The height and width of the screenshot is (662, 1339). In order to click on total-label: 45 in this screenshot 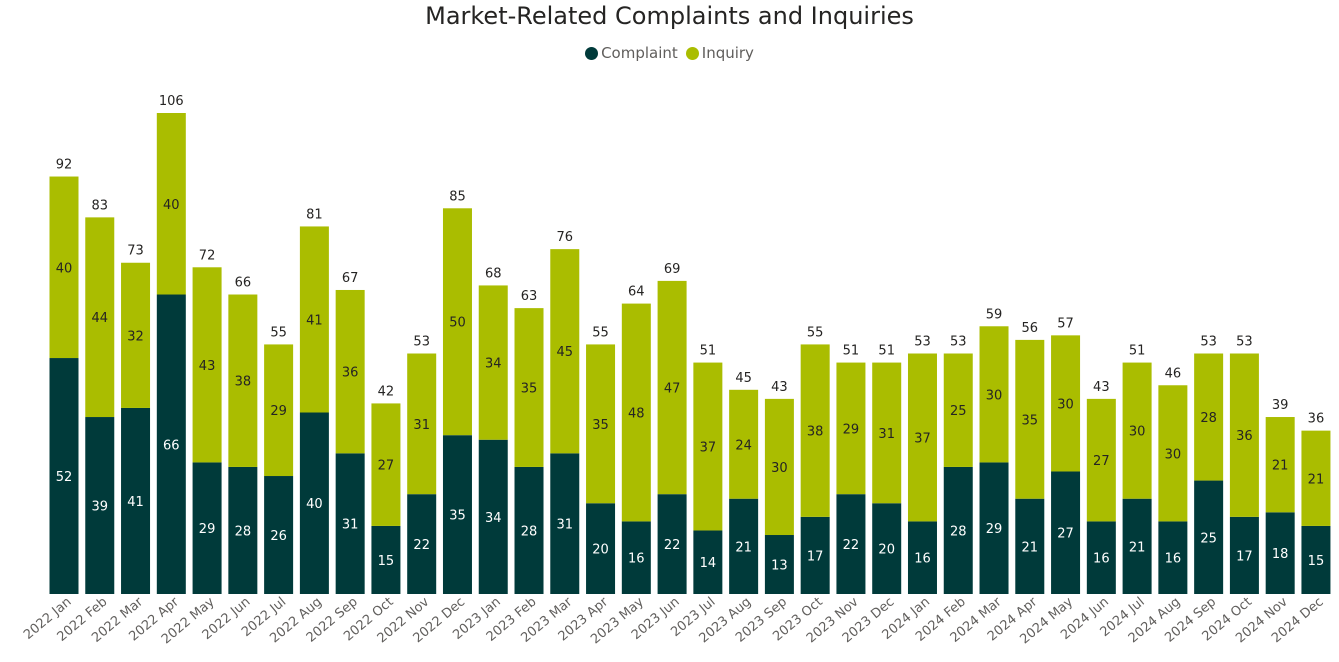, I will do `click(743, 378)`.